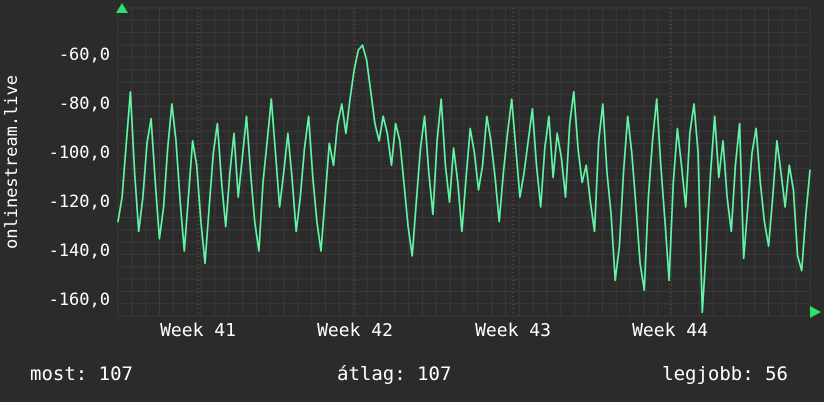  What do you see at coordinates (79, 251) in the screenshot?
I see `y-tick-label: -140,0` at bounding box center [79, 251].